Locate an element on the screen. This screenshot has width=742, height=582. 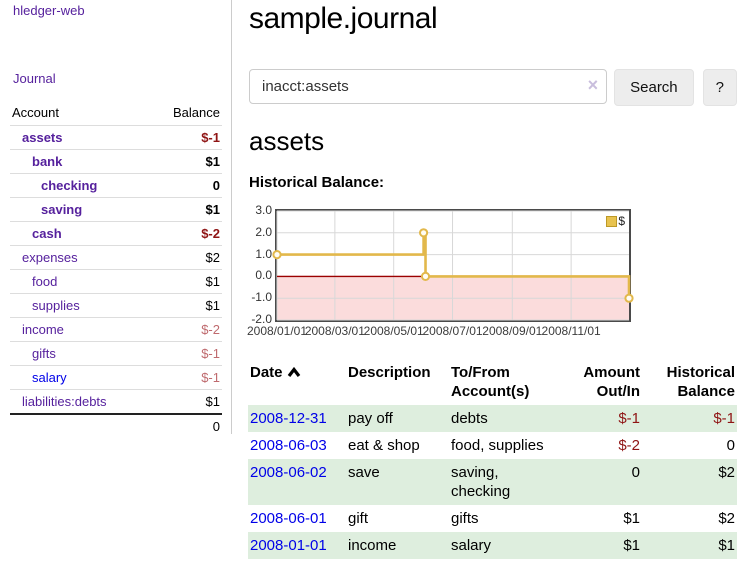
y-tick-label: 1.0 is located at coordinates (263, 253).